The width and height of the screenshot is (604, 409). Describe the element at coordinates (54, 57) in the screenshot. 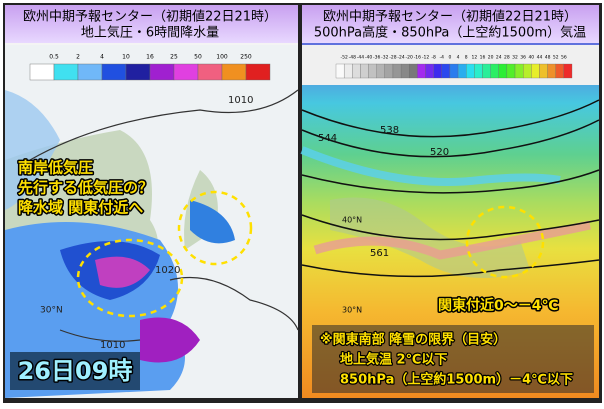

I see `colorbar-label: 0.5` at that location.